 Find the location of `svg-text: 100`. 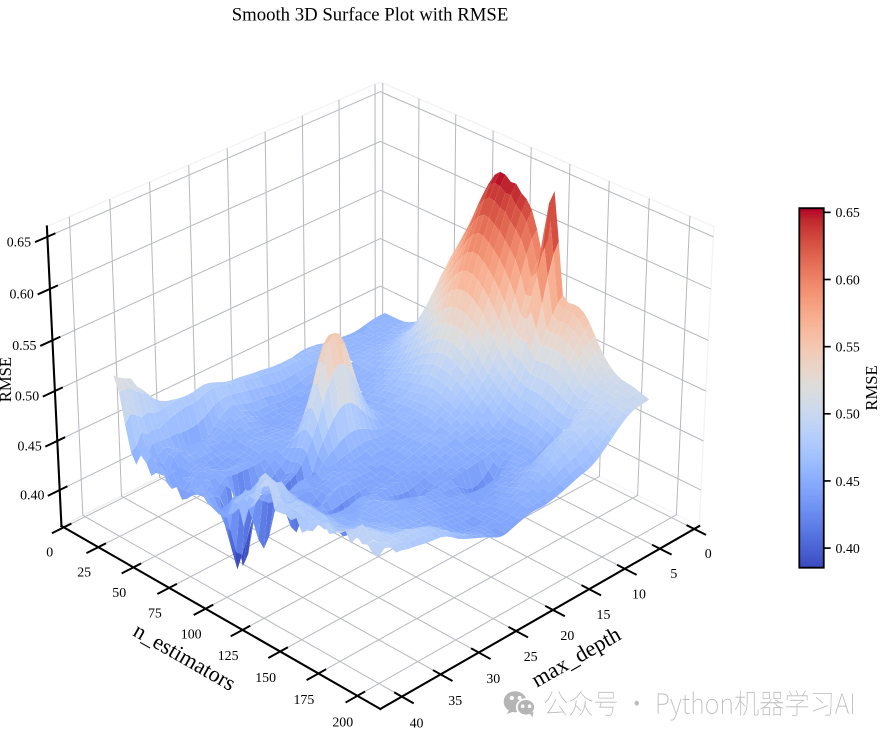

svg-text: 100 is located at coordinates (191, 635).